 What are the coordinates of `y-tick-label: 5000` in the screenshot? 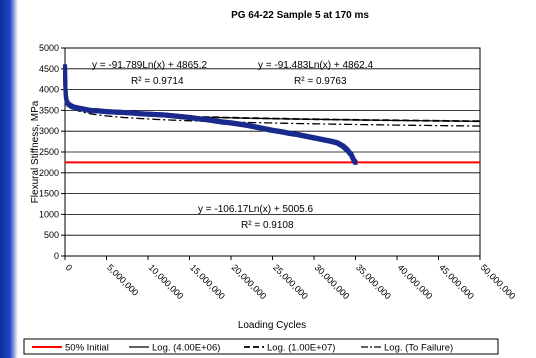 It's located at (49, 48).